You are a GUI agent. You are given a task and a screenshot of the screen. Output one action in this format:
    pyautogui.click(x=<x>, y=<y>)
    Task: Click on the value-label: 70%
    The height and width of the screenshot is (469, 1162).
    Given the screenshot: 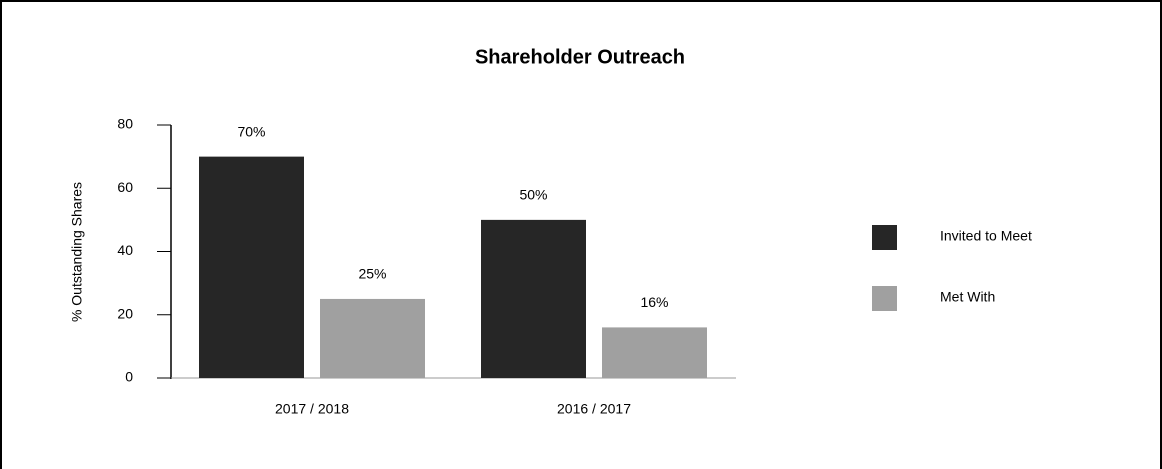 What is the action you would take?
    pyautogui.click(x=251, y=131)
    